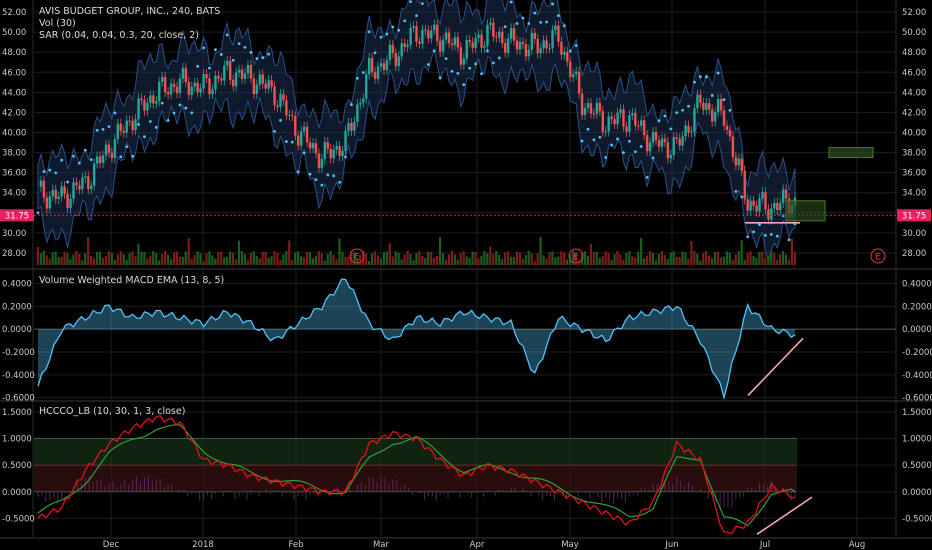 The width and height of the screenshot is (932, 550). Describe the element at coordinates (17, 307) in the screenshot. I see `macd-y-tick-label-left: 0.2000` at that location.